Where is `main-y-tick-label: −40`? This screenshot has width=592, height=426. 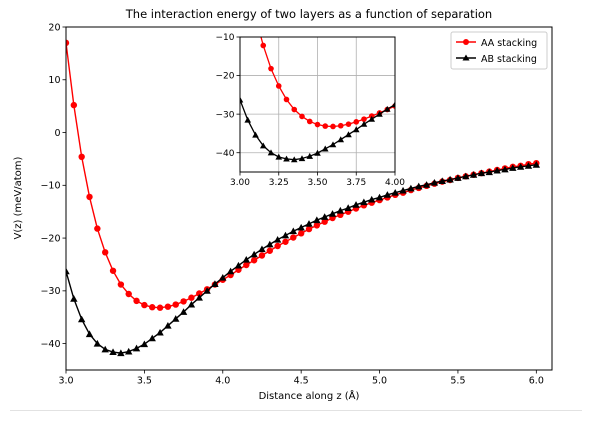 main-y-tick-label: −40 is located at coordinates (50, 344).